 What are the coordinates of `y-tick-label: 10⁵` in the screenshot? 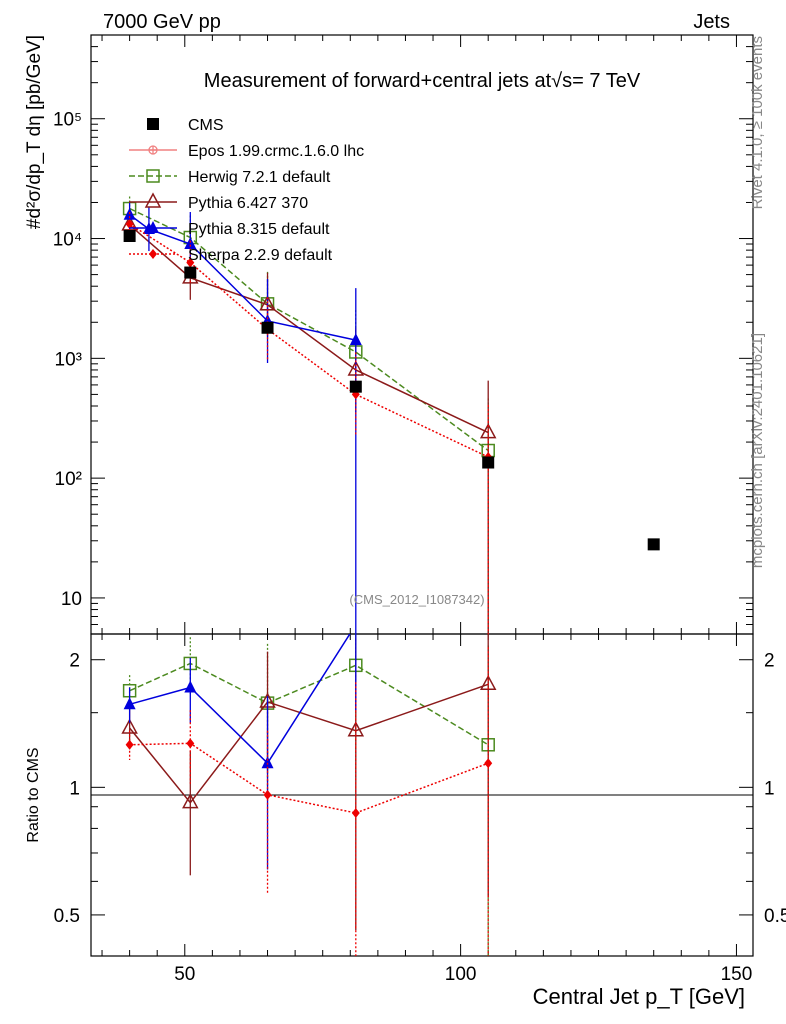 It's located at (67, 120).